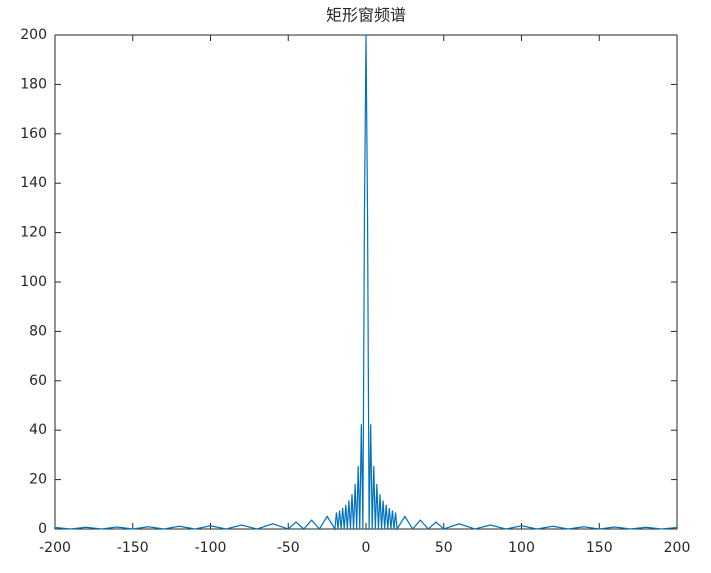 This screenshot has width=711, height=573. What do you see at coordinates (33, 134) in the screenshot?
I see `y-tick-label: 160` at bounding box center [33, 134].